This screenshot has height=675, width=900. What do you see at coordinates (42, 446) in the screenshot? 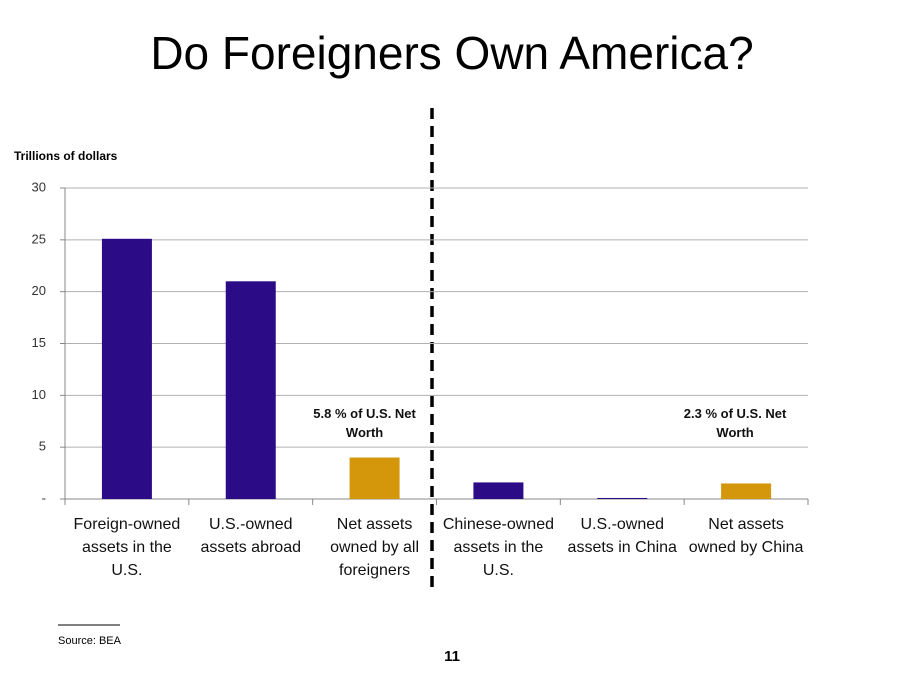
I see `y-tick-label: 5` at bounding box center [42, 446].